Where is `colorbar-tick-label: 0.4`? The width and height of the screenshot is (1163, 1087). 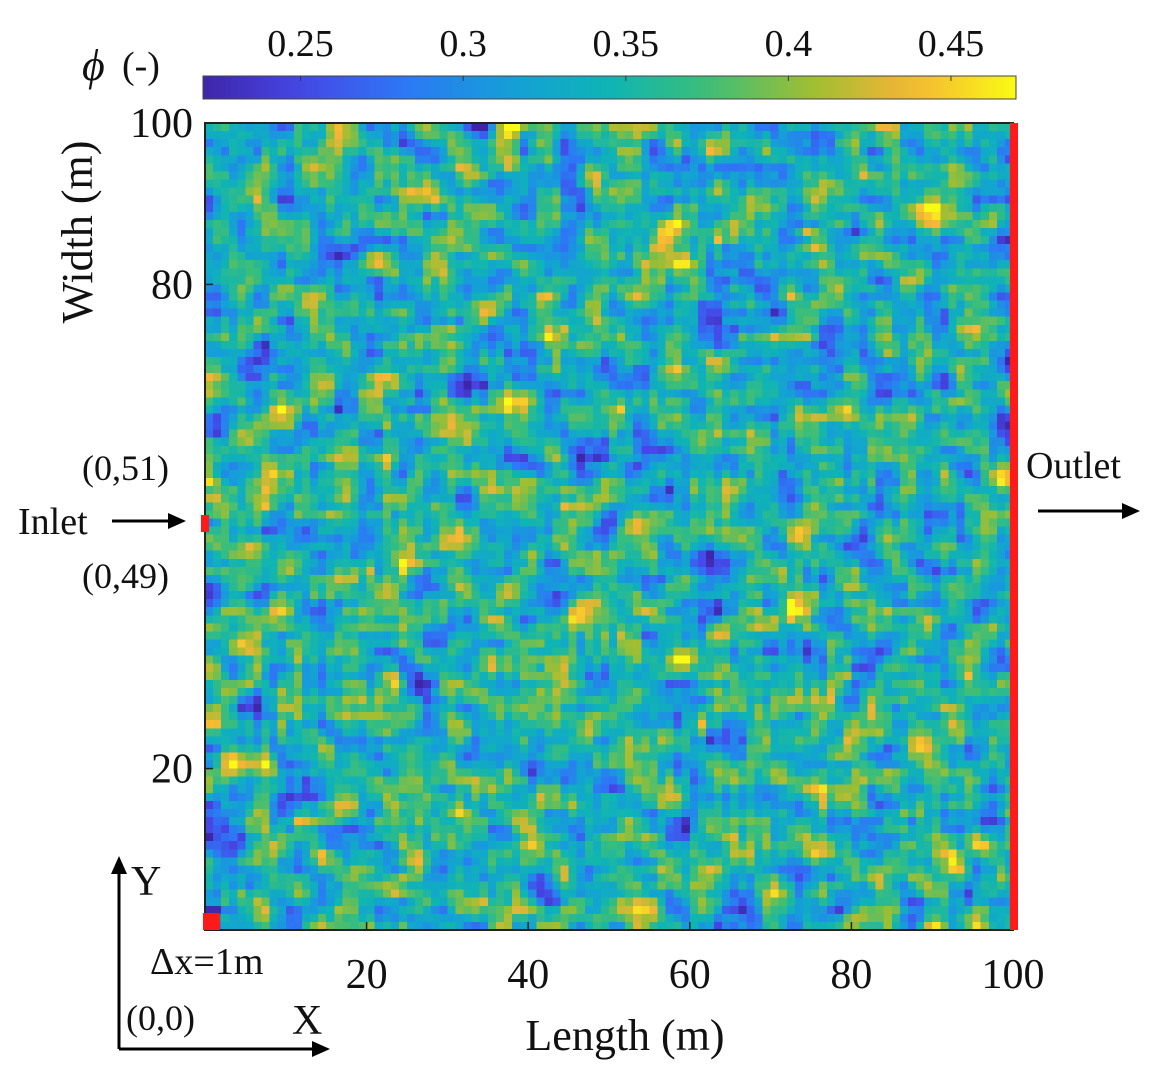 colorbar-tick-label: 0.4 is located at coordinates (789, 44).